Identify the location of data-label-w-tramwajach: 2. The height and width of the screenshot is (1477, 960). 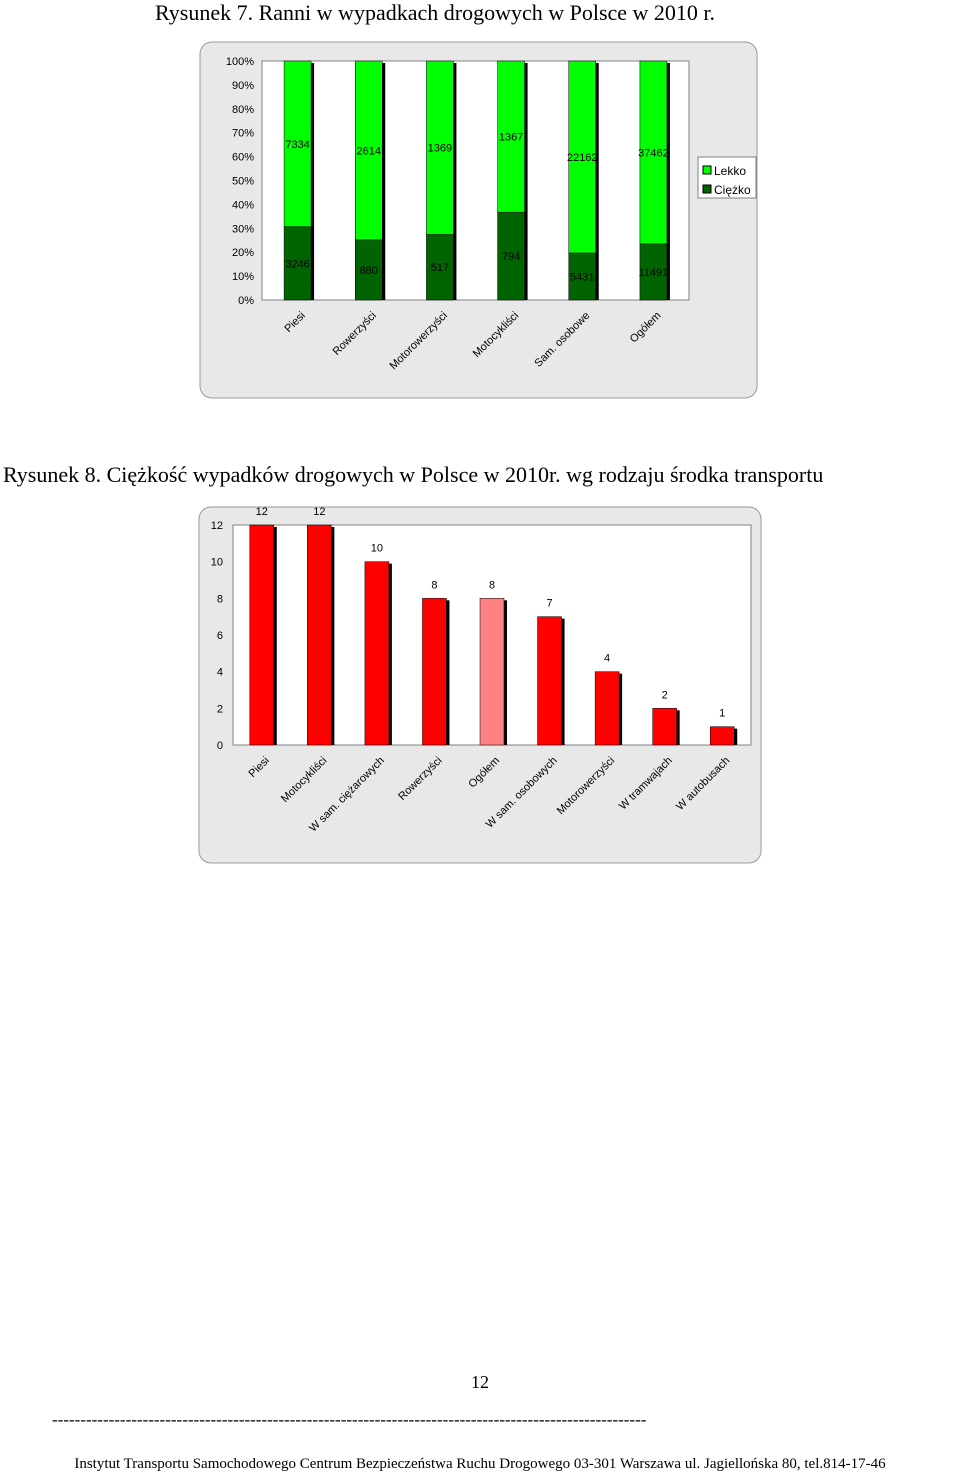
(665, 695).